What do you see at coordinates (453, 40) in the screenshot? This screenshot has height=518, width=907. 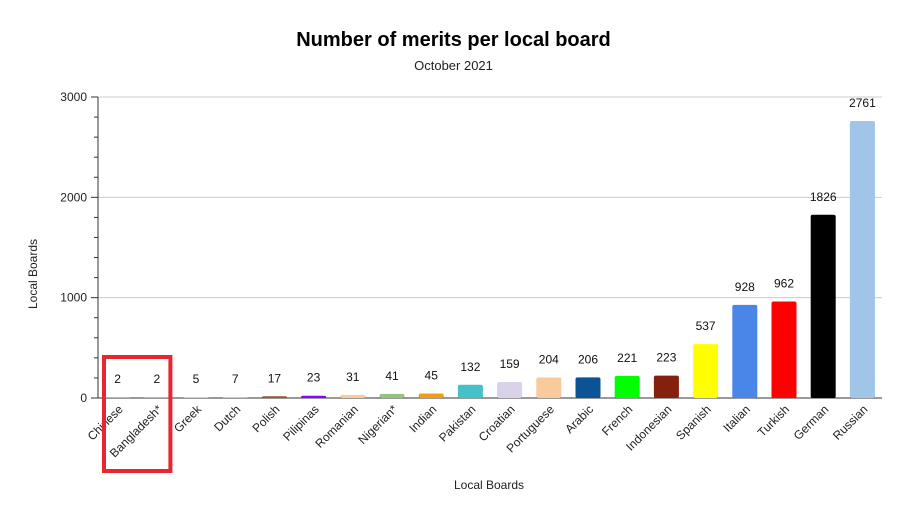 I see `chart-title: Number of merits per local board` at bounding box center [453, 40].